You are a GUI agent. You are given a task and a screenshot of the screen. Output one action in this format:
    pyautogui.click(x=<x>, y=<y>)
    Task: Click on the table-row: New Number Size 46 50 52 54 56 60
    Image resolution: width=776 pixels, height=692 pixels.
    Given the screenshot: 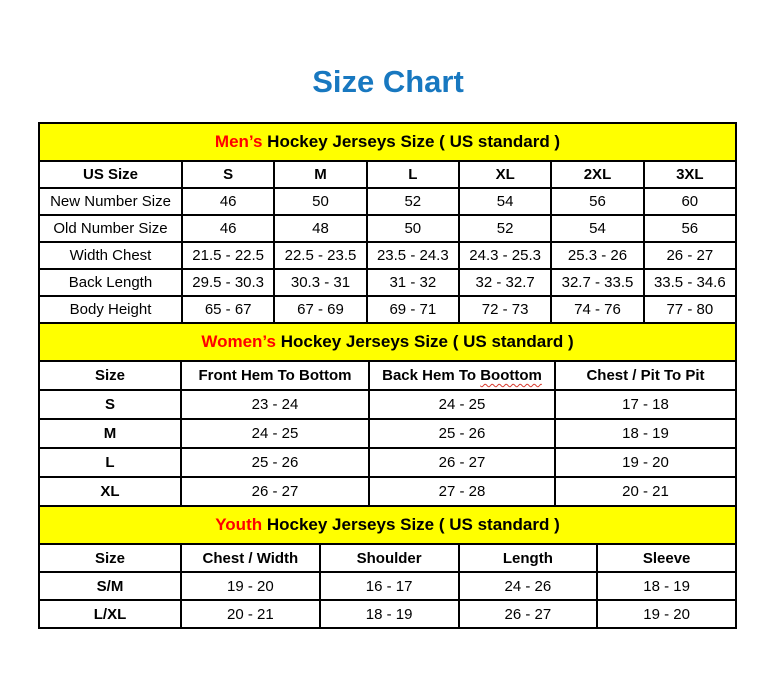 What is the action you would take?
    pyautogui.click(x=388, y=201)
    